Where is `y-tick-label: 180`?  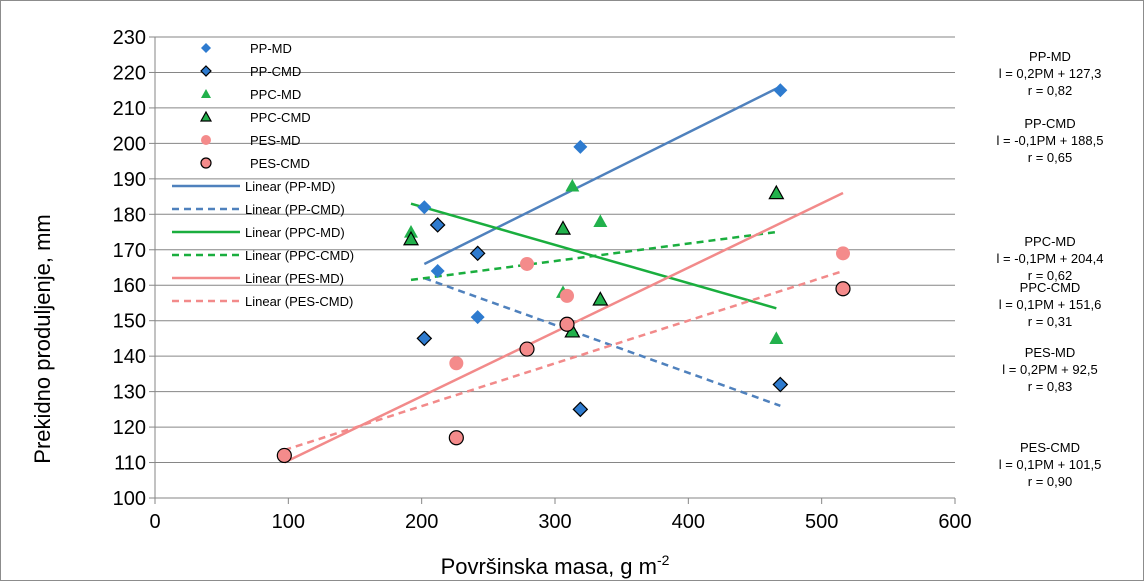
y-tick-label: 180 is located at coordinates (129, 215).